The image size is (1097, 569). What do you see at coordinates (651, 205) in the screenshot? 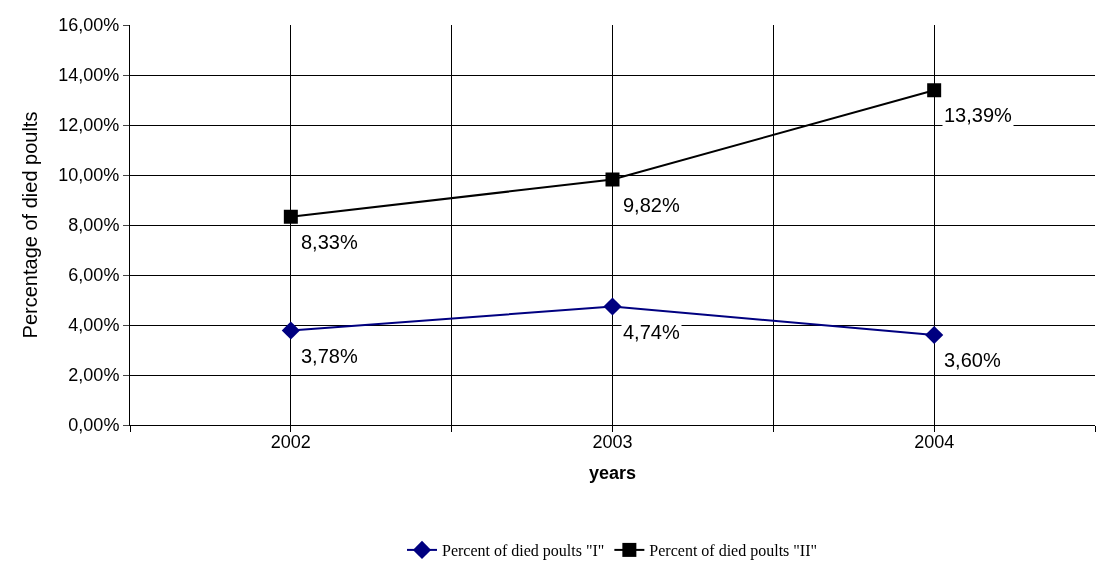
I see `data-label: 9,82%` at bounding box center [651, 205].